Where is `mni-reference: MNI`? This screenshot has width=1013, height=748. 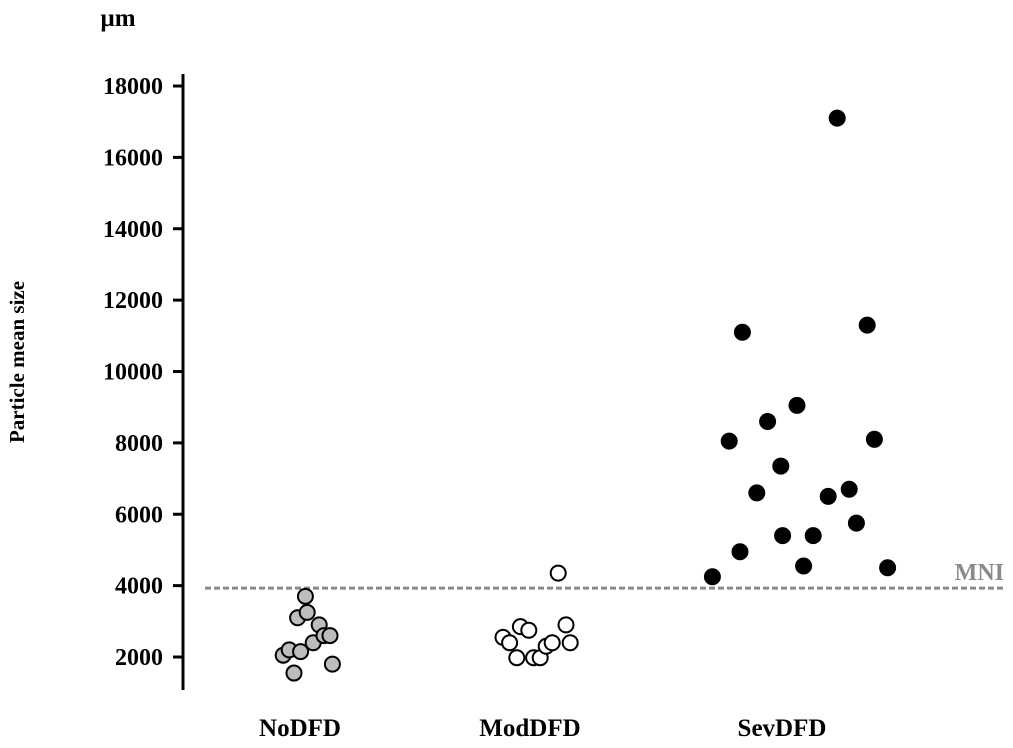 mni-reference: MNI is located at coordinates (605, 575).